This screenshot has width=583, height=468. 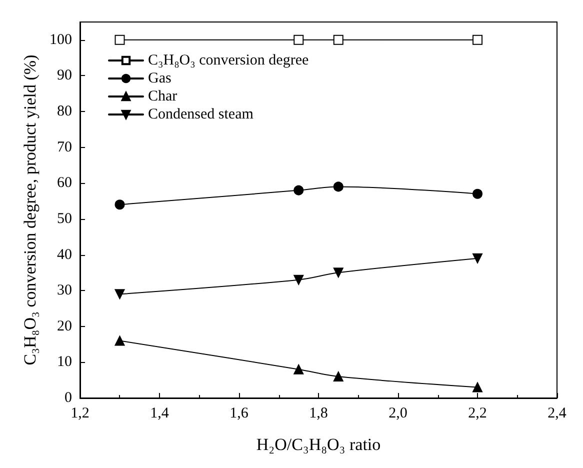 I want to click on y-tick-label: 30, so click(x=64, y=290).